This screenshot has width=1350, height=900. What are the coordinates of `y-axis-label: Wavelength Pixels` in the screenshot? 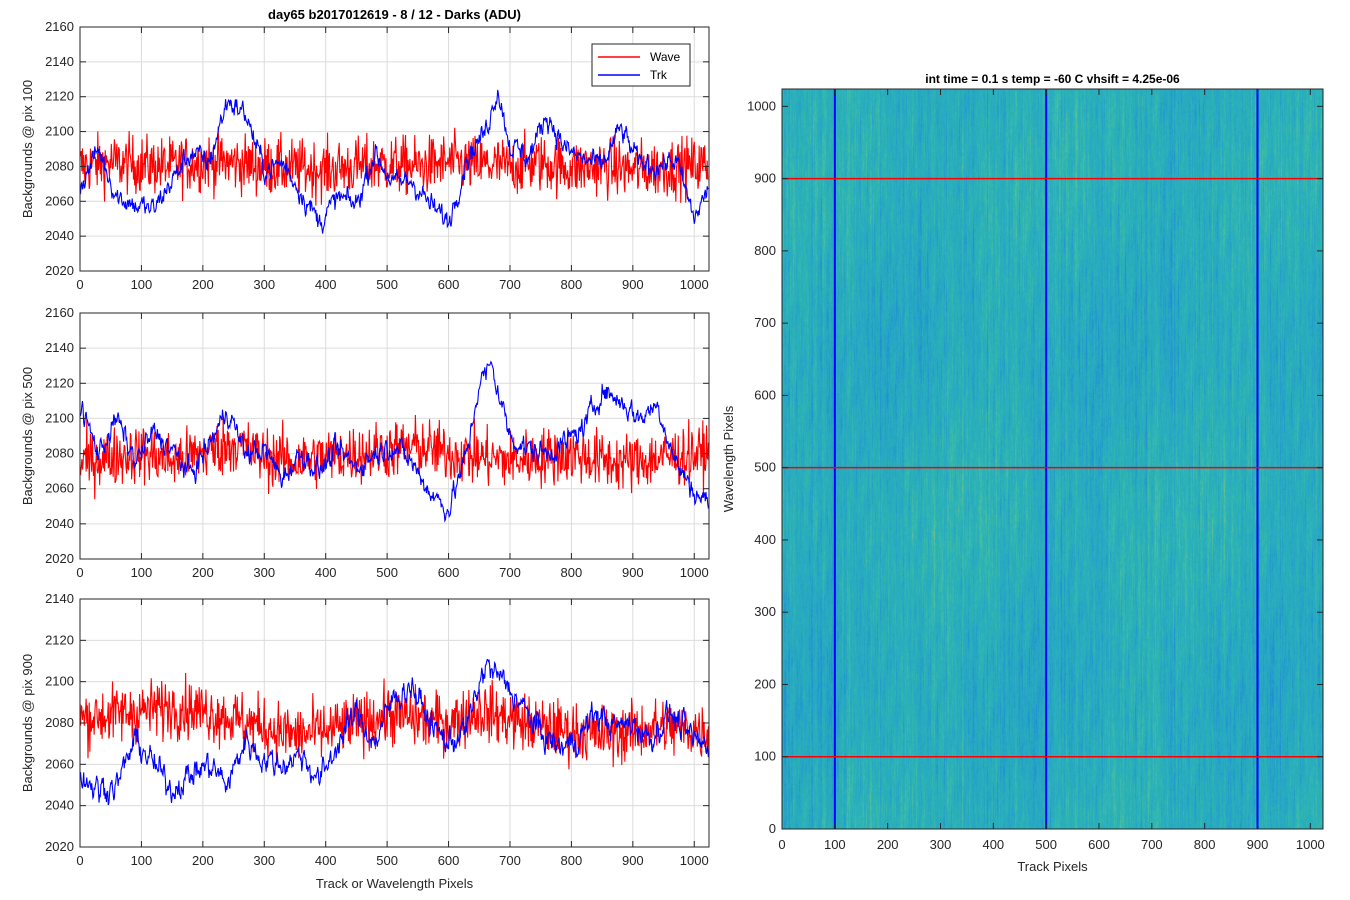 It's located at (728, 458).